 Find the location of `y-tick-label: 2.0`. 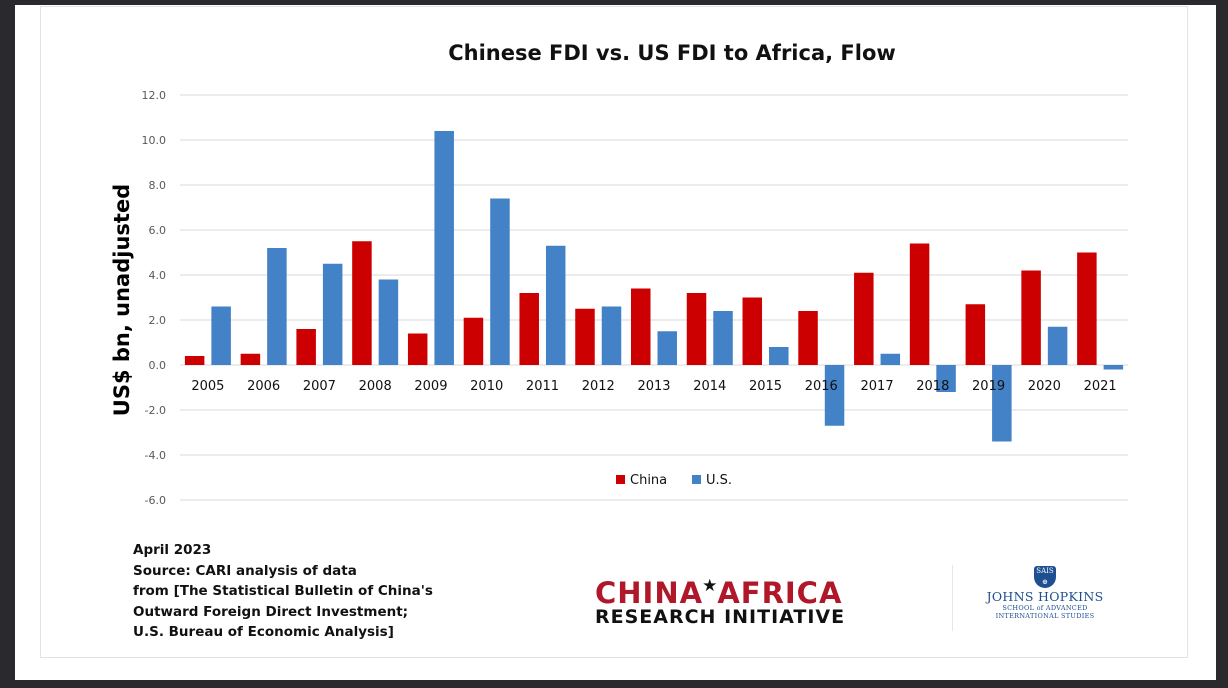

y-tick-label: 2.0 is located at coordinates (158, 320).